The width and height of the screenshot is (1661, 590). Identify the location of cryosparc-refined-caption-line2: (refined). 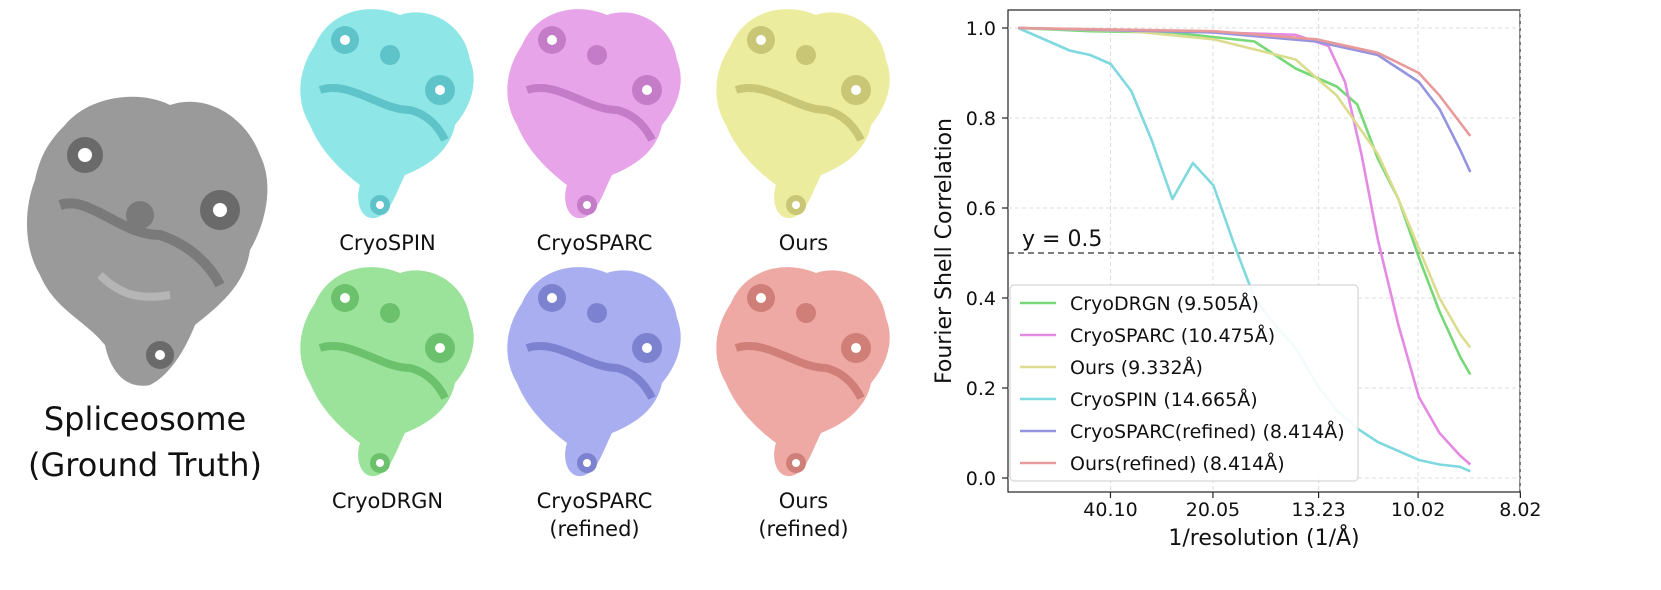
(594, 529).